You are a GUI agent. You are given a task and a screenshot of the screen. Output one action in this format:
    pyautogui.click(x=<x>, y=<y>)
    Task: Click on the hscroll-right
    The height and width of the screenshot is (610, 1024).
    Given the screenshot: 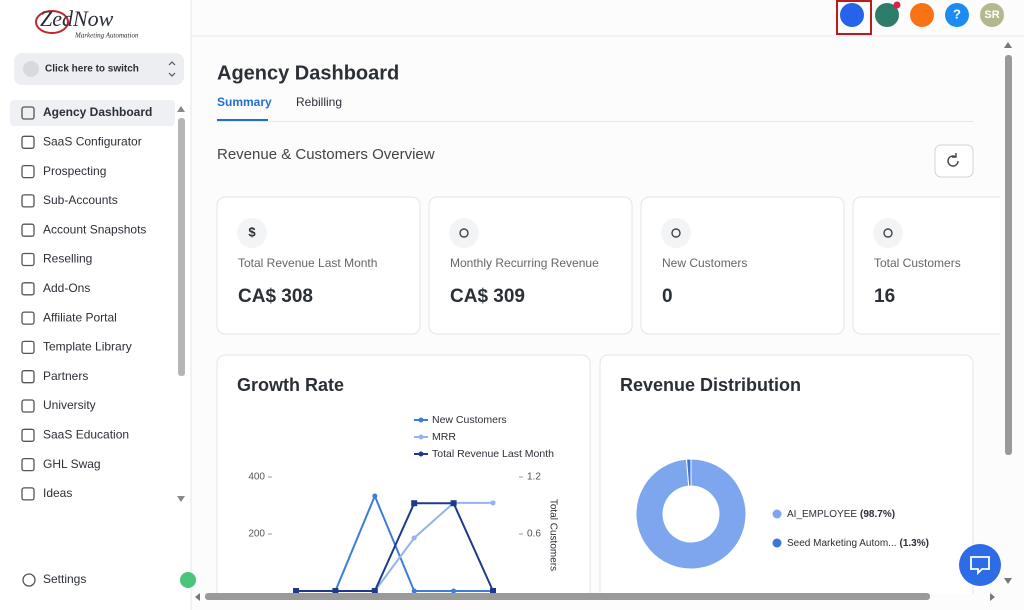 What is the action you would take?
    pyautogui.click(x=992, y=597)
    